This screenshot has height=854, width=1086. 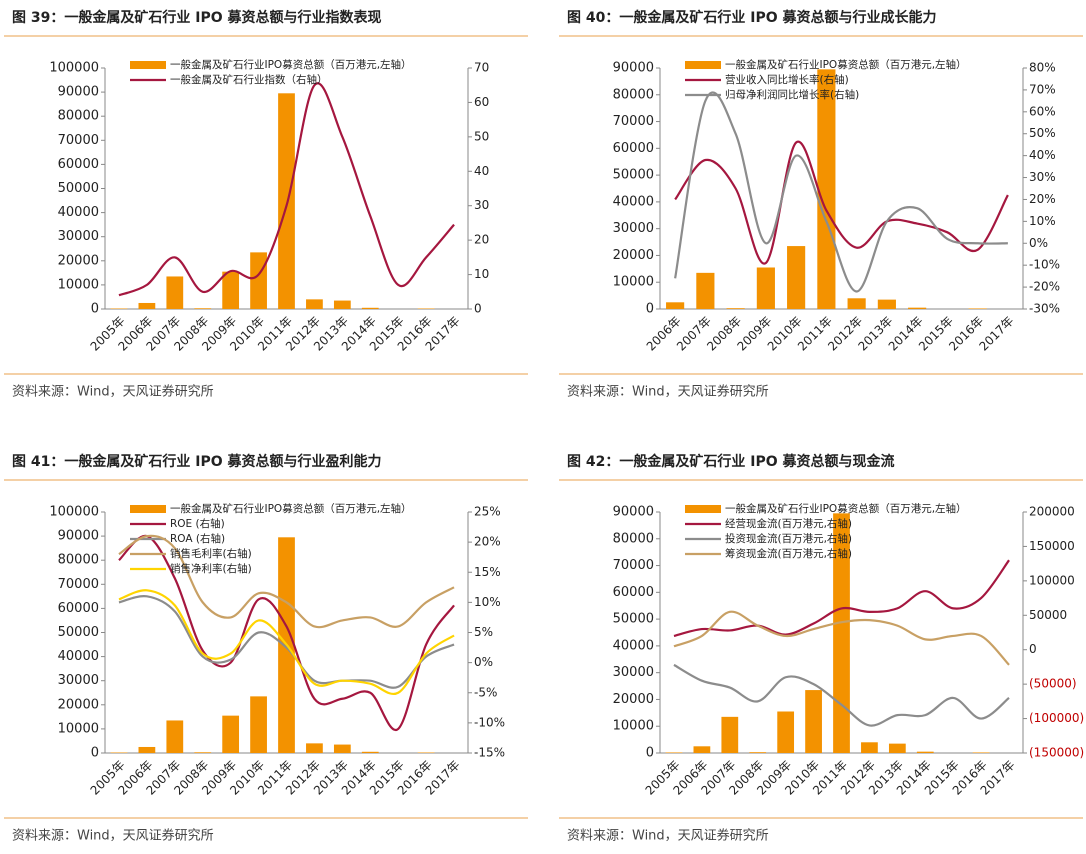 I want to click on chart-title: 图 39：一般金属及矿石行业 IPO 募资总额与行业指数表现, so click(x=196, y=17).